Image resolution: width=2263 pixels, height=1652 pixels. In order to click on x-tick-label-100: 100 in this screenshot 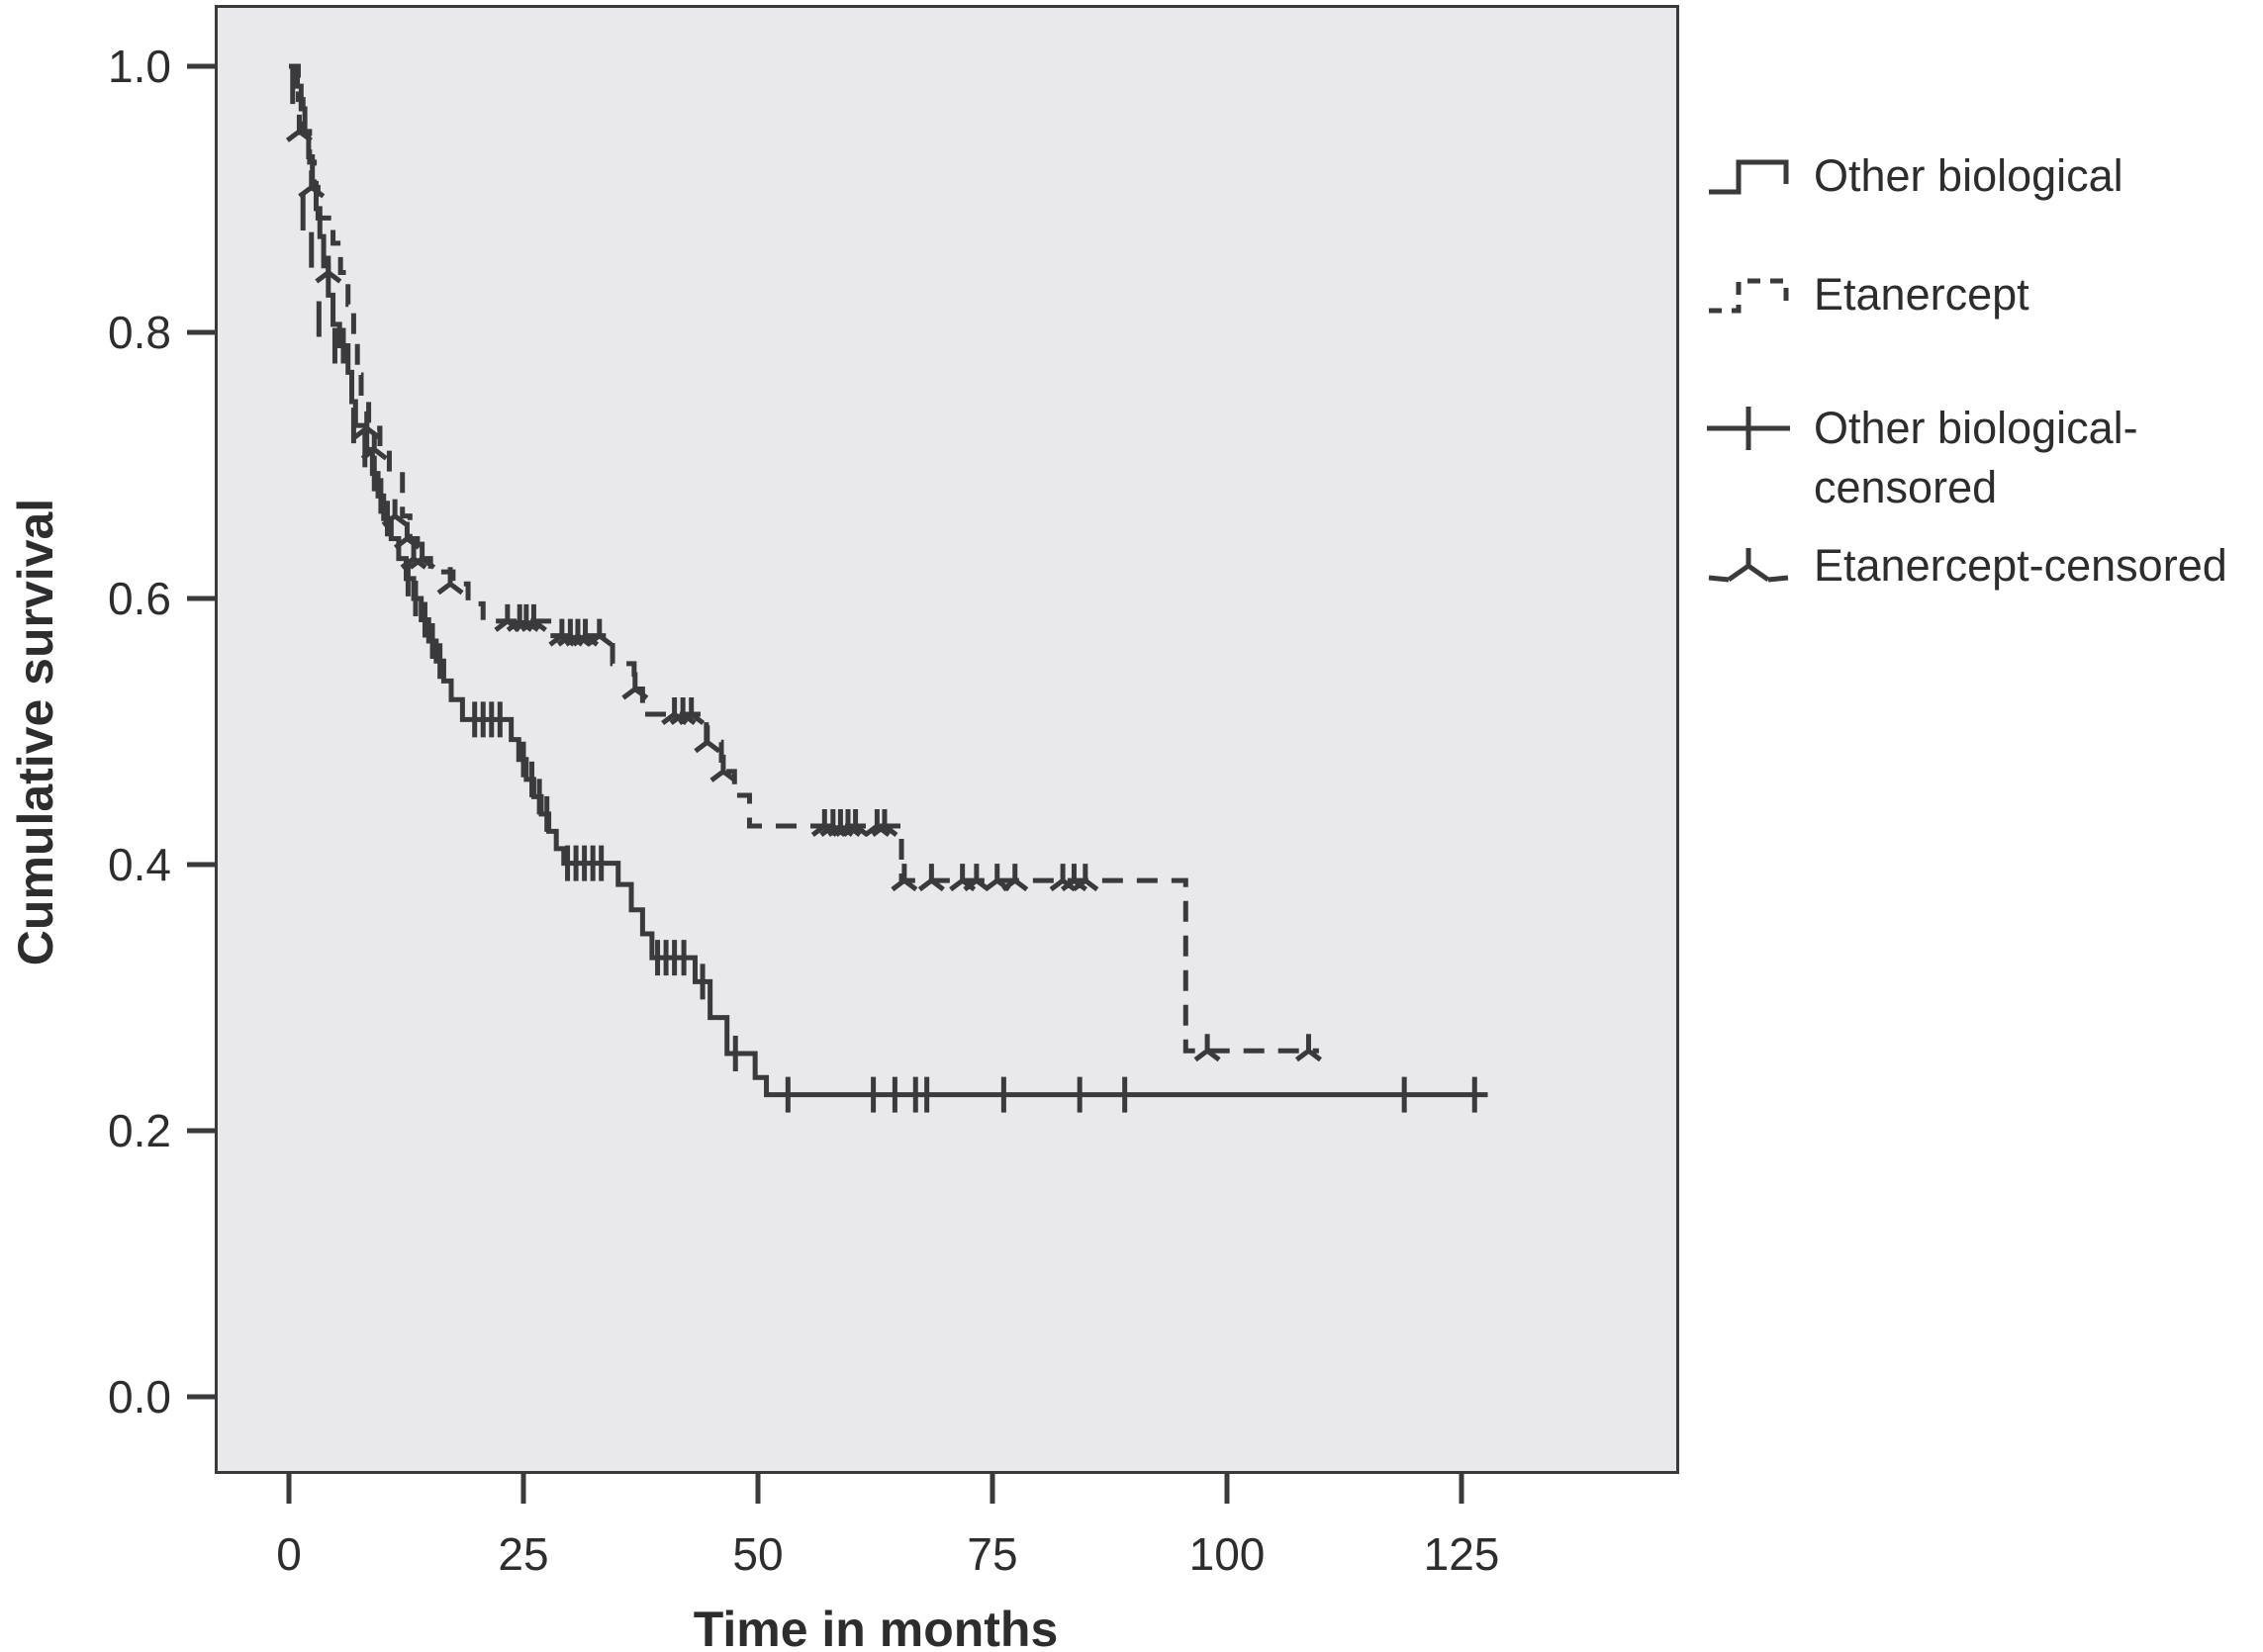, I will do `click(1227, 1554)`.